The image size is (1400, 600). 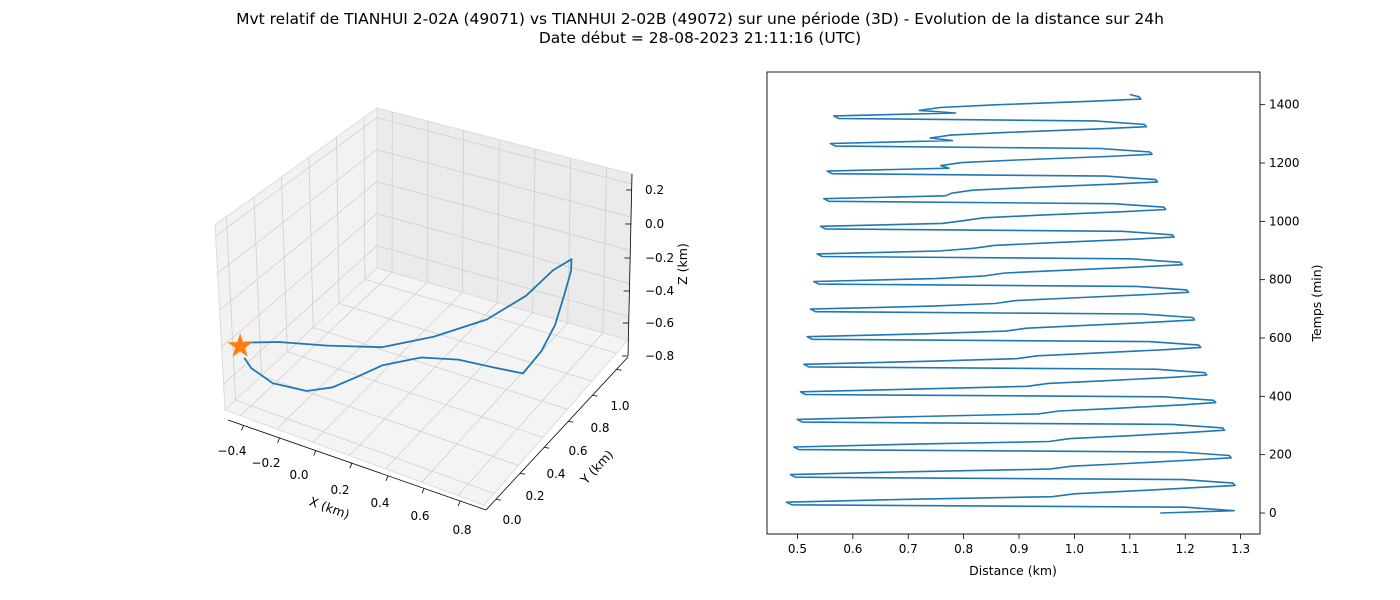 I want to click on y-tick-label: 1000, so click(x=1284, y=221).